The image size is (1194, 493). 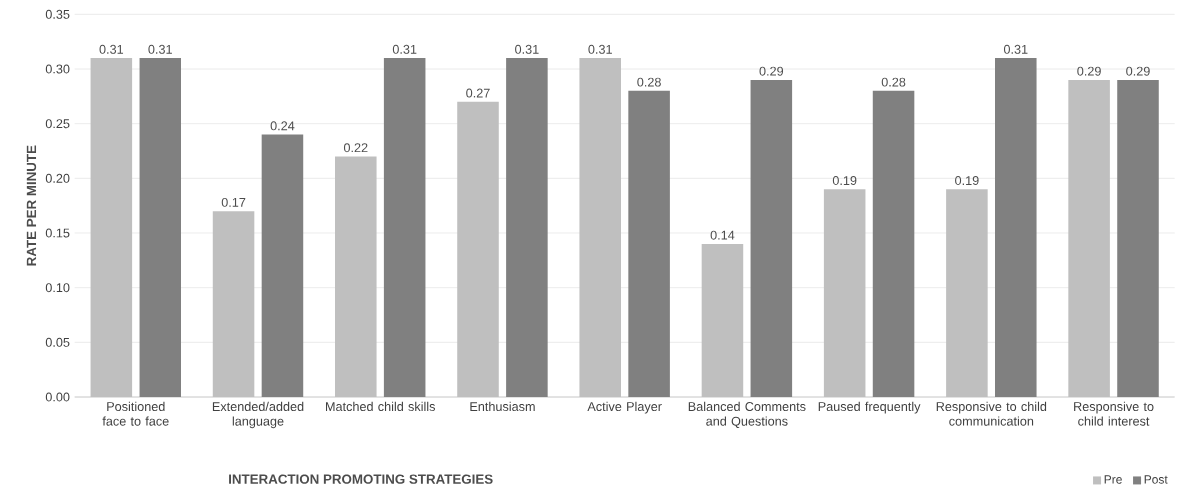 I want to click on y-tick-label: 0.10, so click(x=57, y=288).